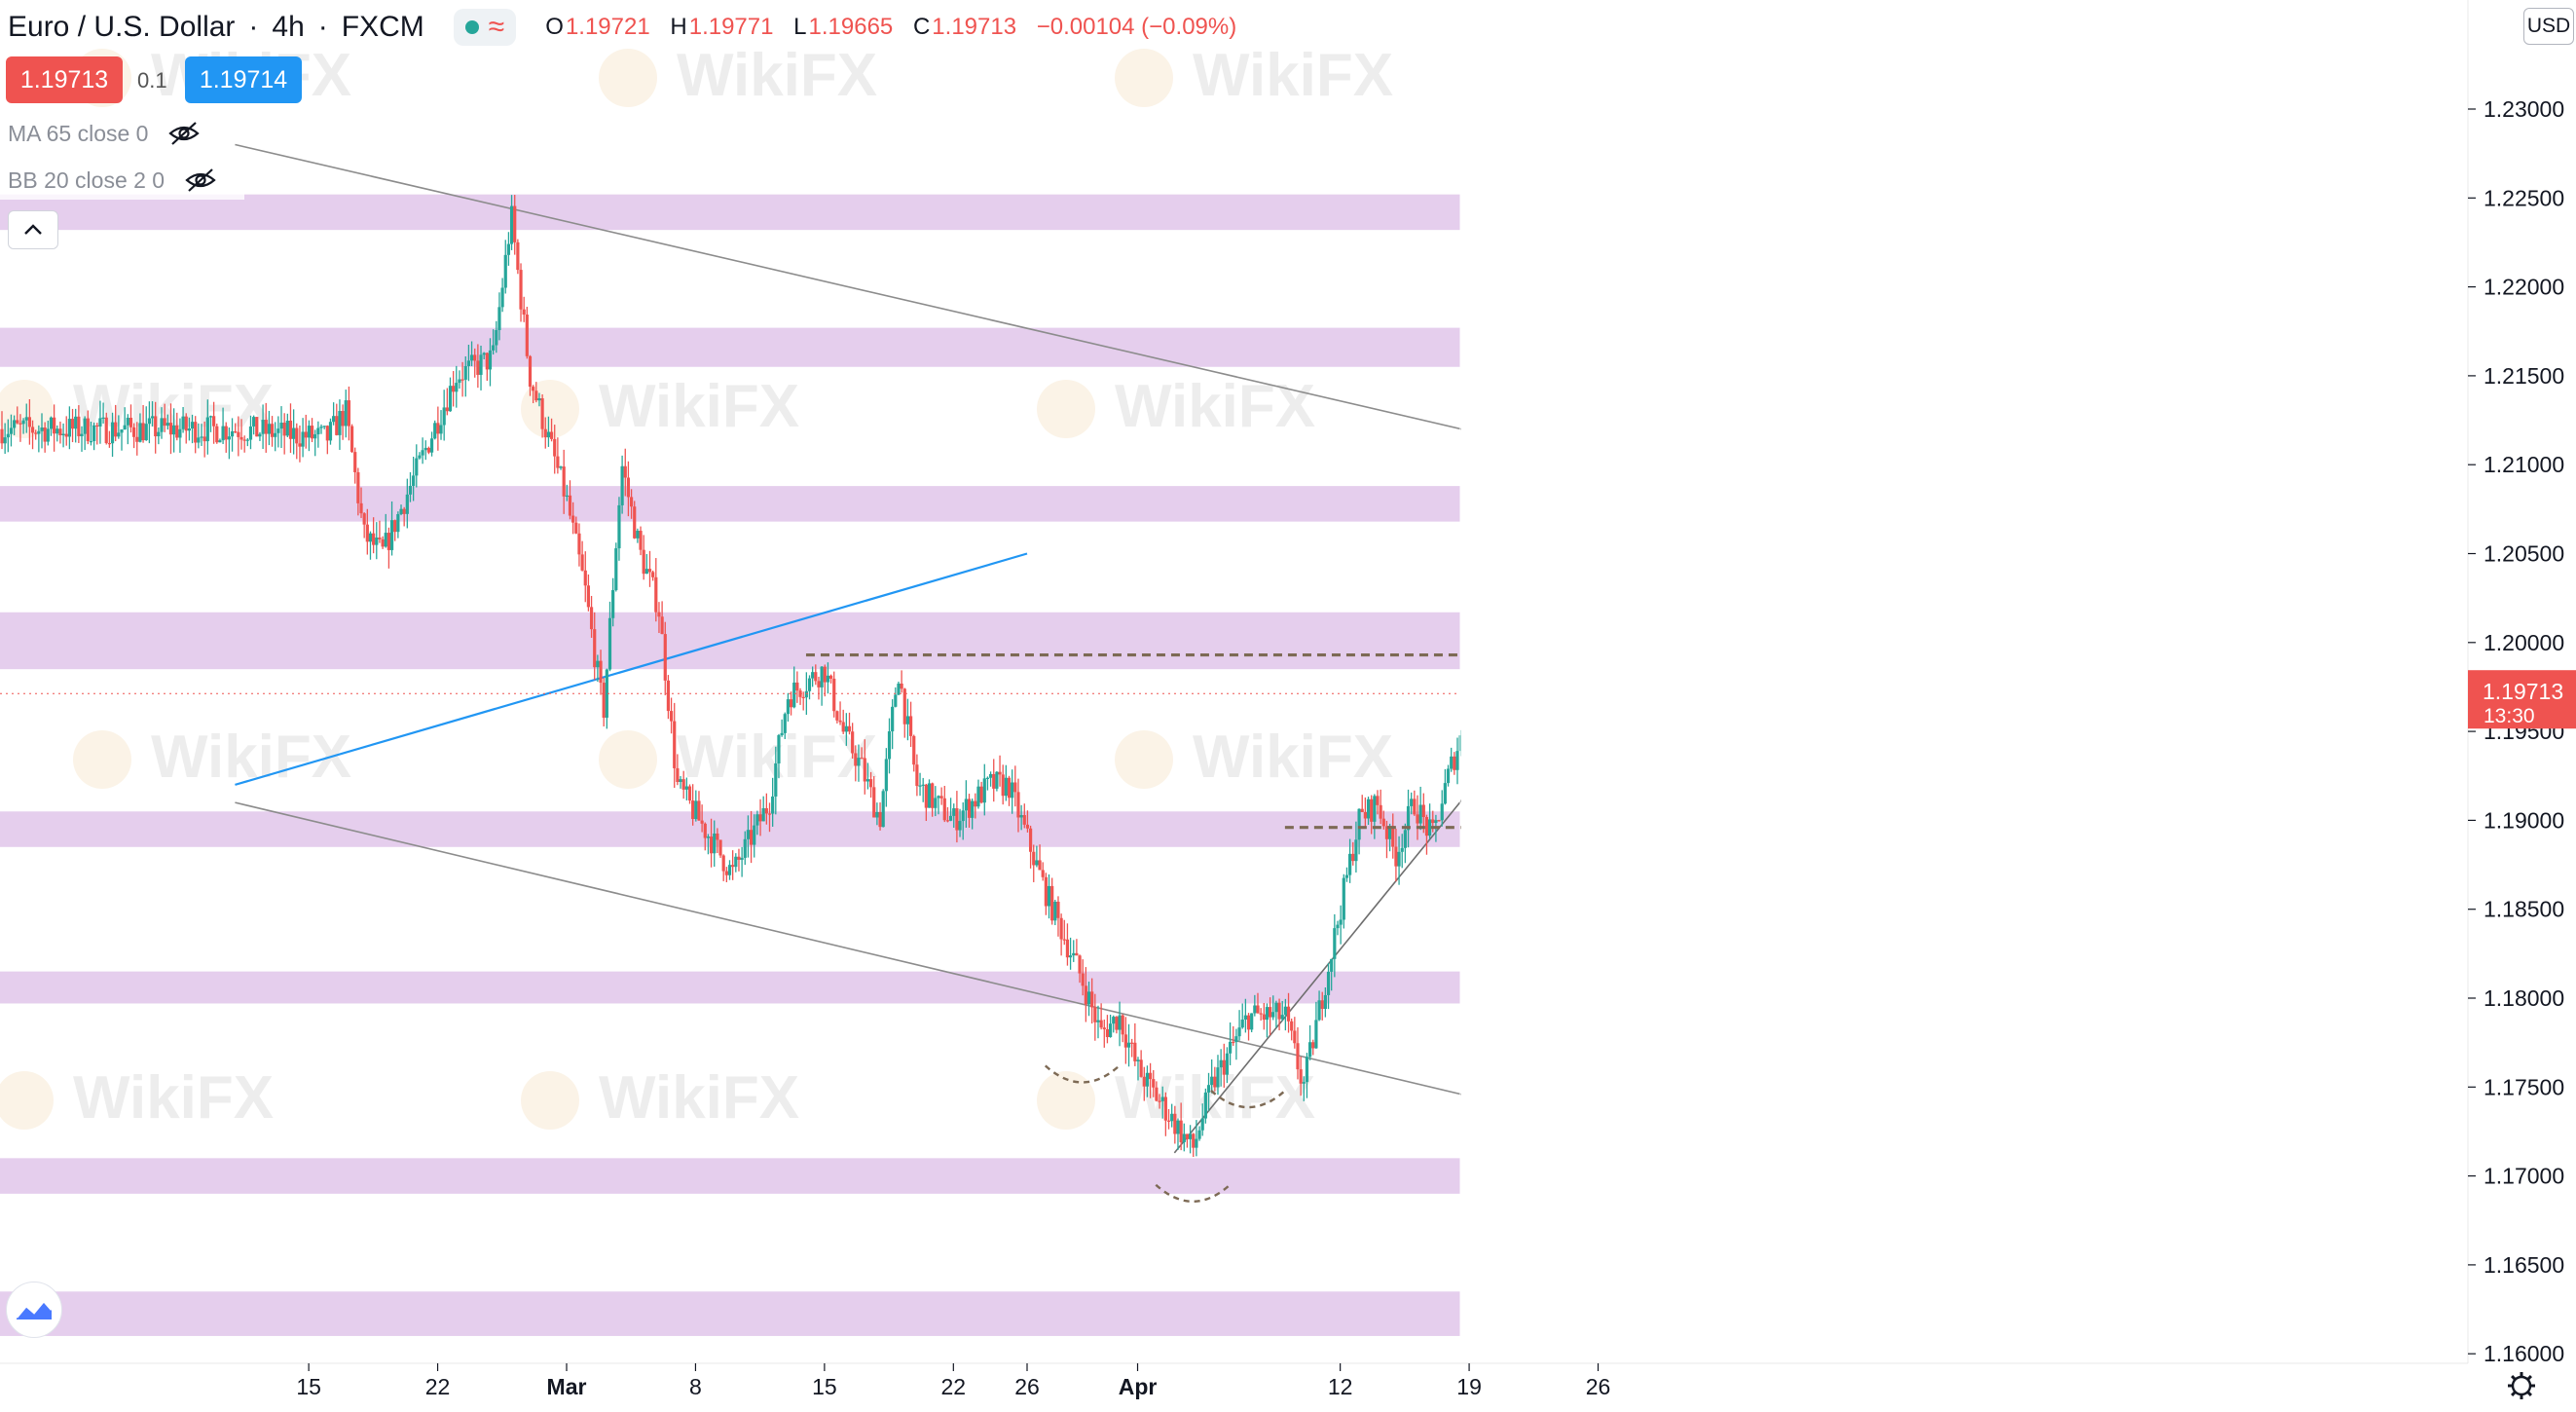  What do you see at coordinates (243, 79) in the screenshot?
I see `buy-price-button: 1.19714` at bounding box center [243, 79].